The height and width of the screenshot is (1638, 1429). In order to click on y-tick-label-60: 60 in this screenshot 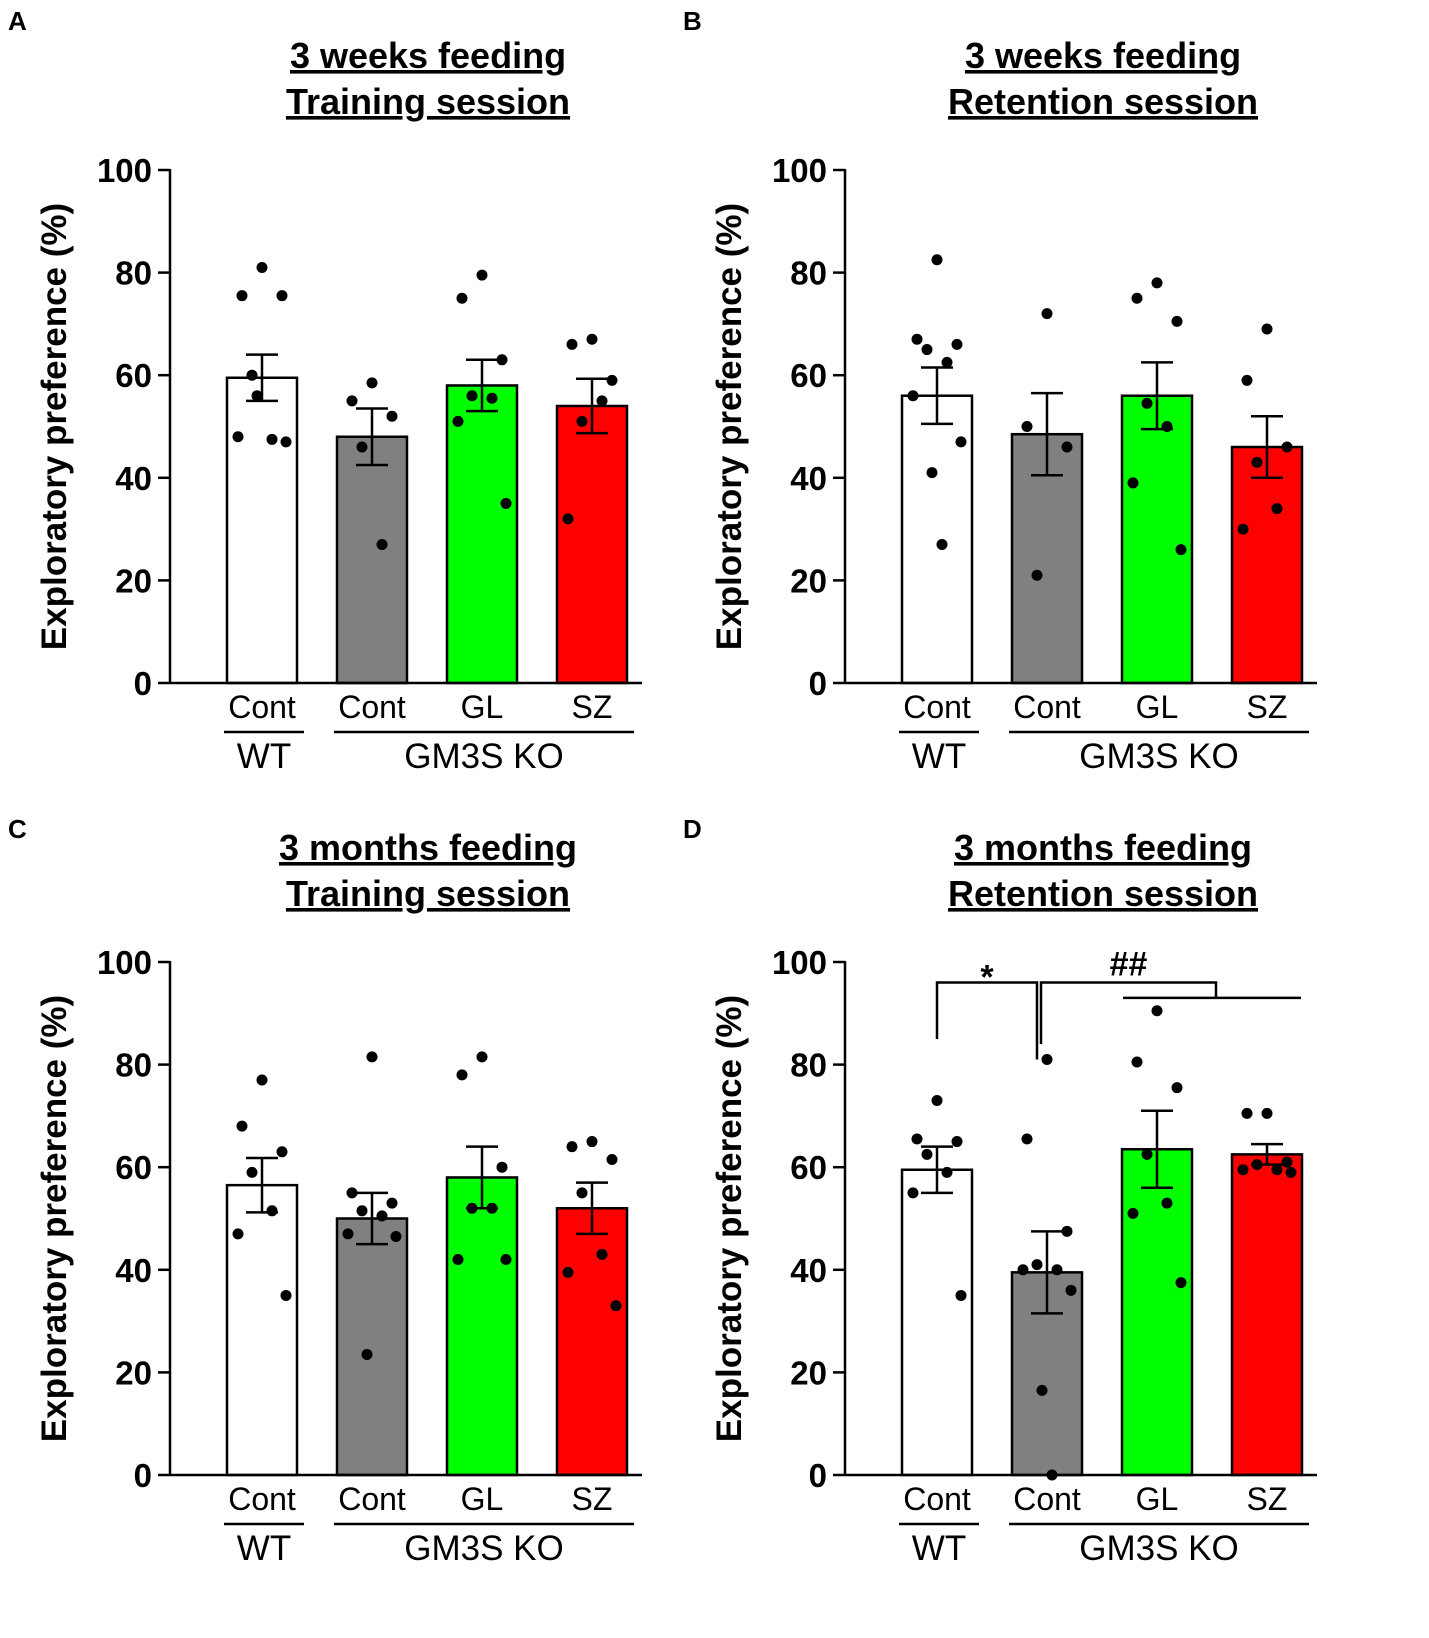, I will do `click(133, 1167)`.